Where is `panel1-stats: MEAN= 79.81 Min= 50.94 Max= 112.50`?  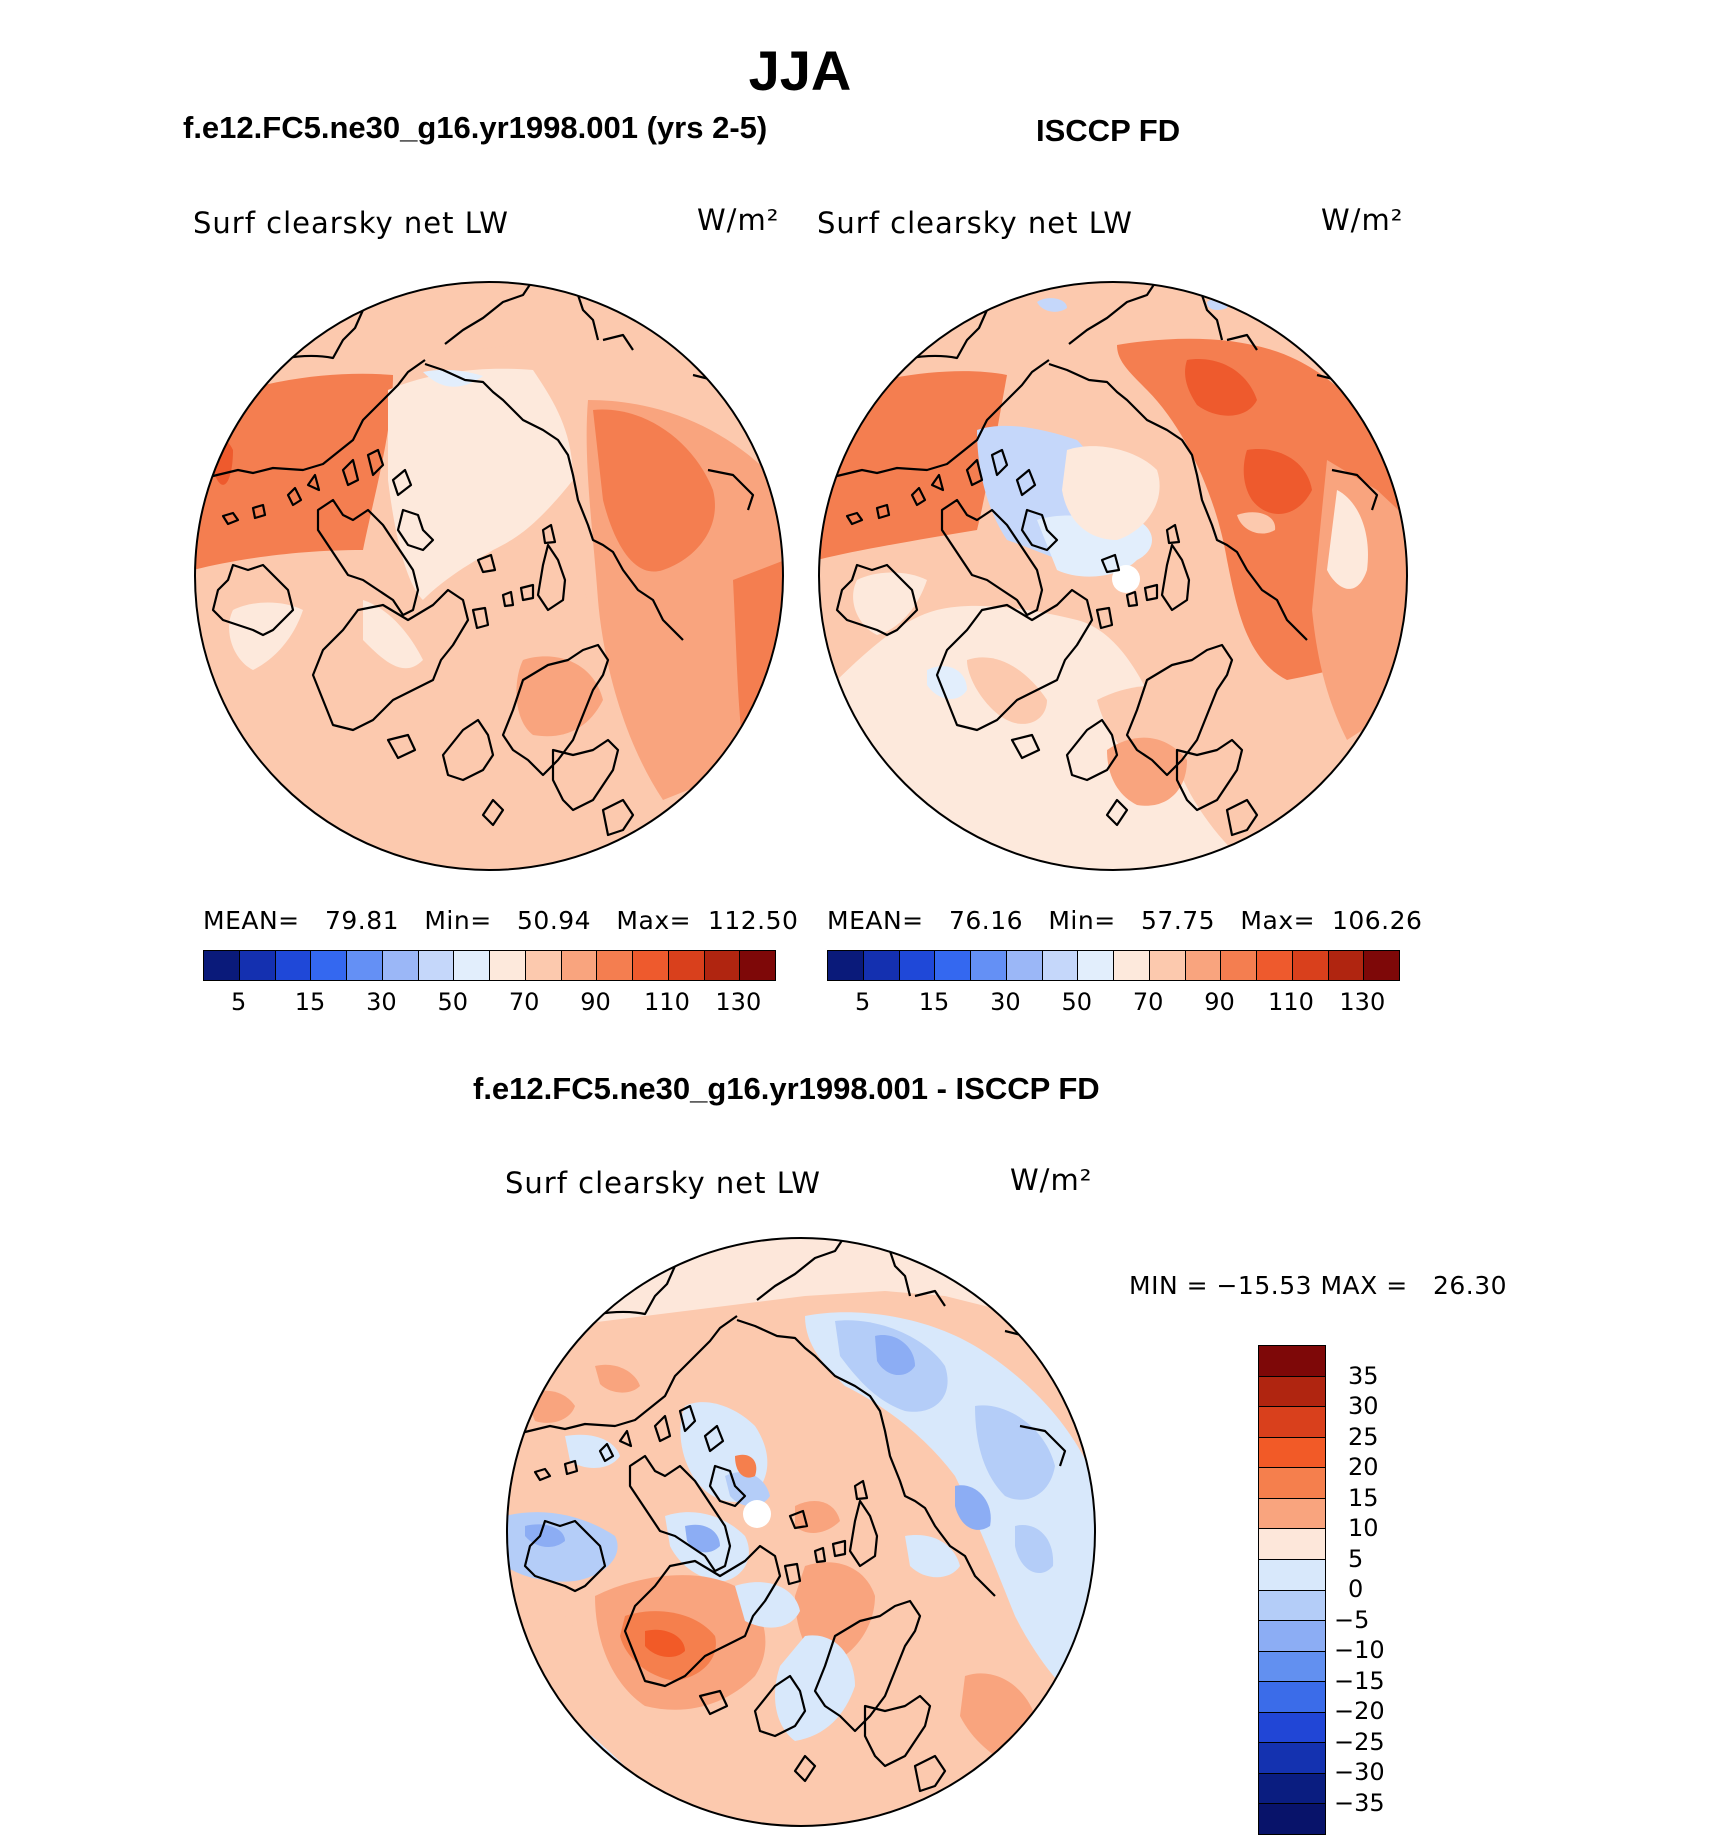 panel1-stats: MEAN= 79.81 Min= 50.94 Max= 112.50 is located at coordinates (501, 920).